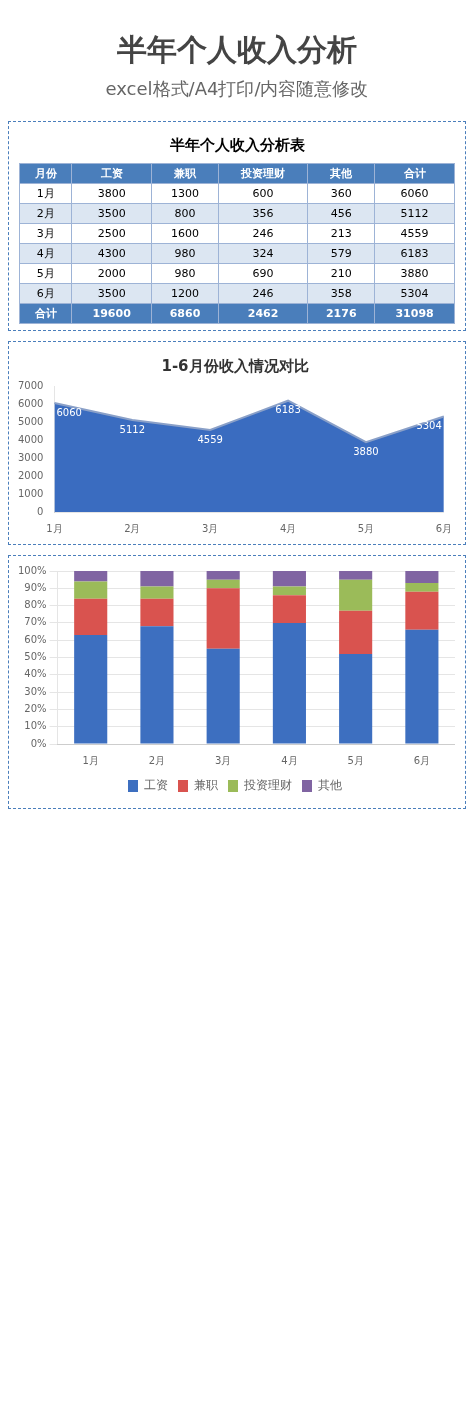  I want to click on data-label: 4559, so click(414, 233).